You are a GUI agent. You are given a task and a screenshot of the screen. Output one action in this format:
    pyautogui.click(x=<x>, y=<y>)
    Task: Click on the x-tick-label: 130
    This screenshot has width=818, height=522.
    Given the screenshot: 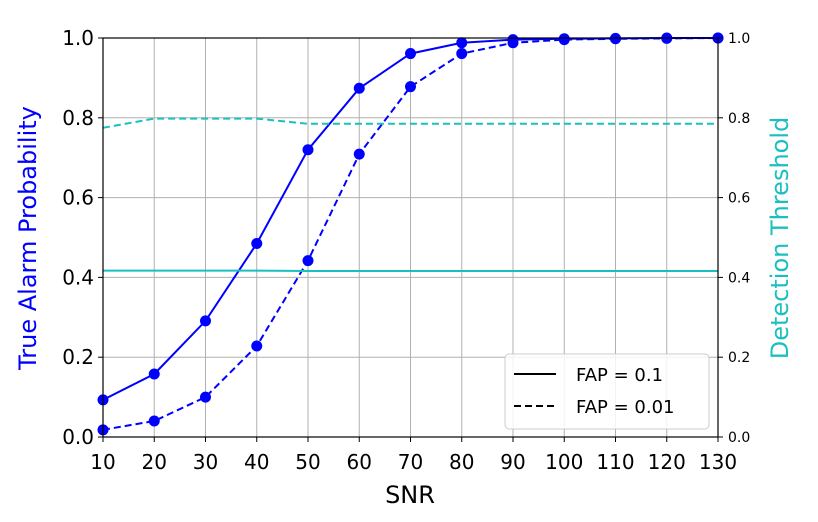 What is the action you would take?
    pyautogui.click(x=718, y=462)
    